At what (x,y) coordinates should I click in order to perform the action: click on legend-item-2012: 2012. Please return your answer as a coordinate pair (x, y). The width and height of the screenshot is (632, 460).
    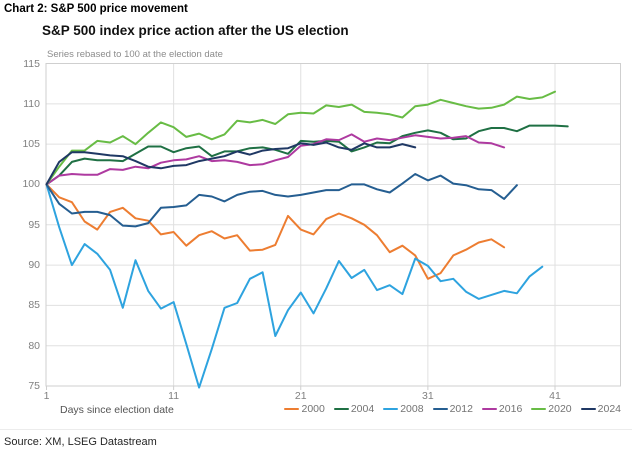
    Looking at the image, I should click on (452, 409).